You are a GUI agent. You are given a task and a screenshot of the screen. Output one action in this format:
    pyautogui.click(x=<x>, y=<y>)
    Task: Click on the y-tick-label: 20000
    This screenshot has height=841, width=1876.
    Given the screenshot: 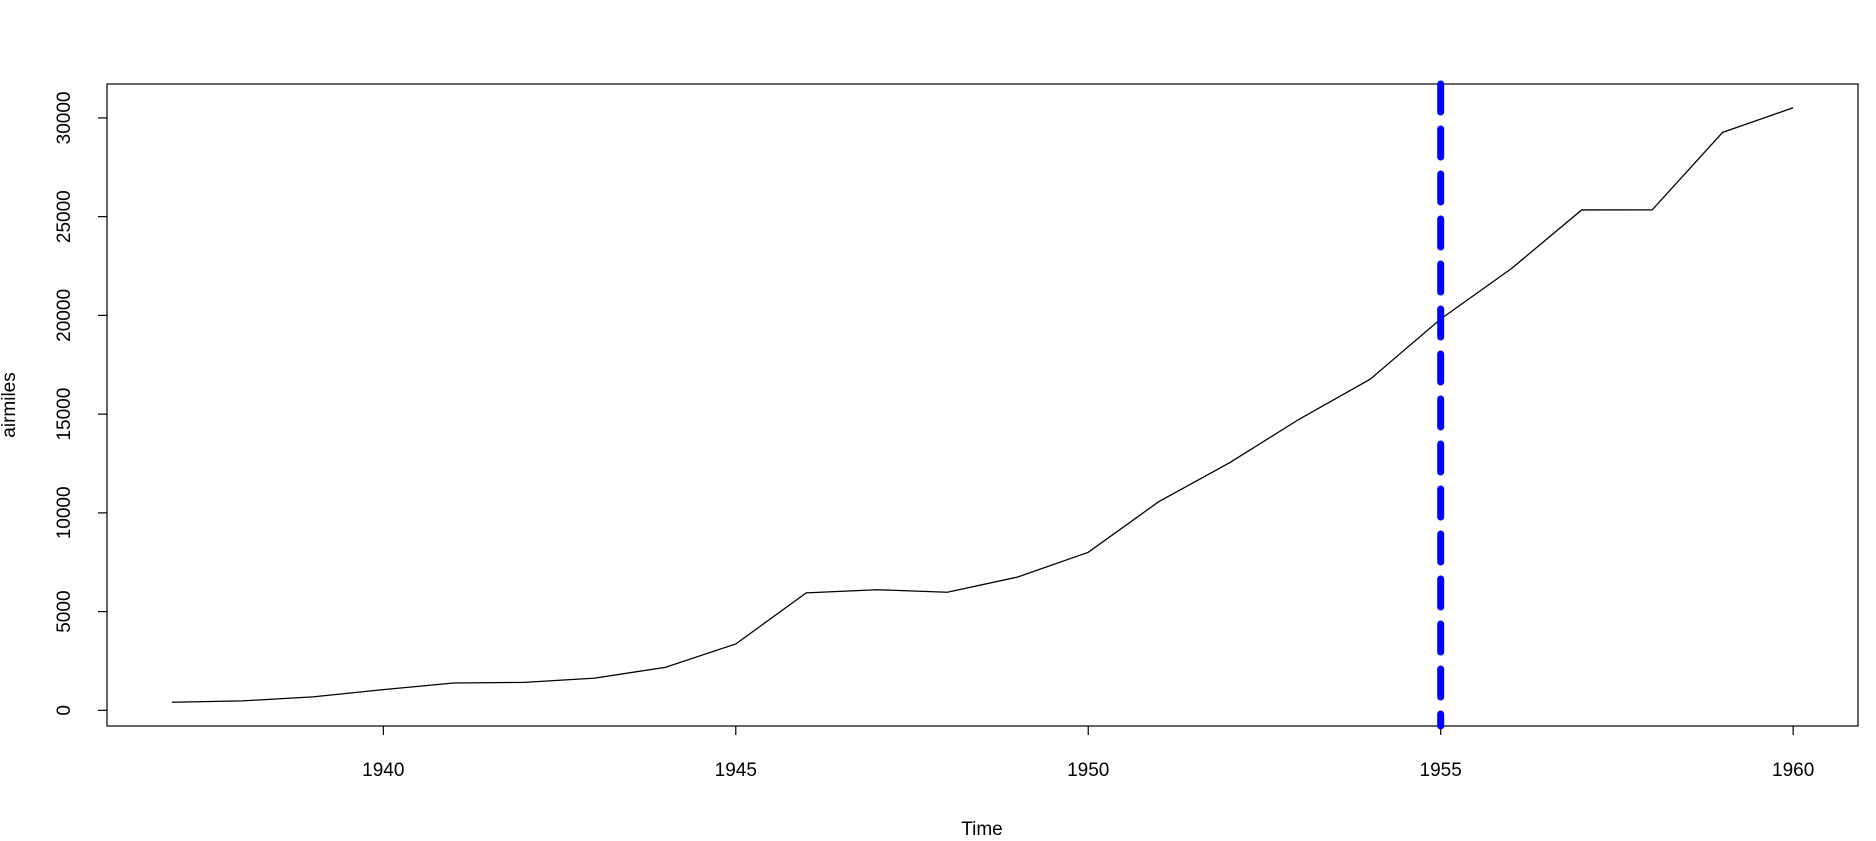 What is the action you would take?
    pyautogui.click(x=64, y=315)
    